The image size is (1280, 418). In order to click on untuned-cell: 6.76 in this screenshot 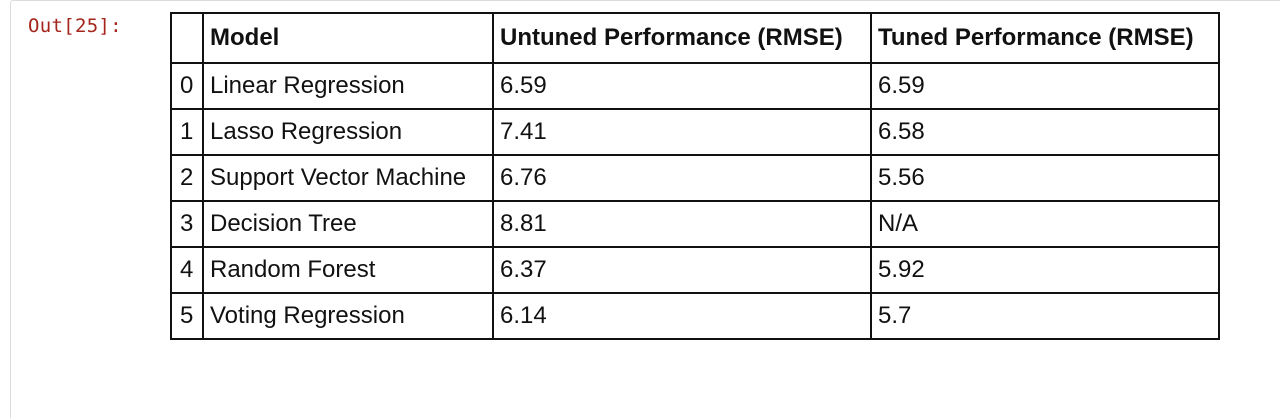, I will do `click(682, 178)`.